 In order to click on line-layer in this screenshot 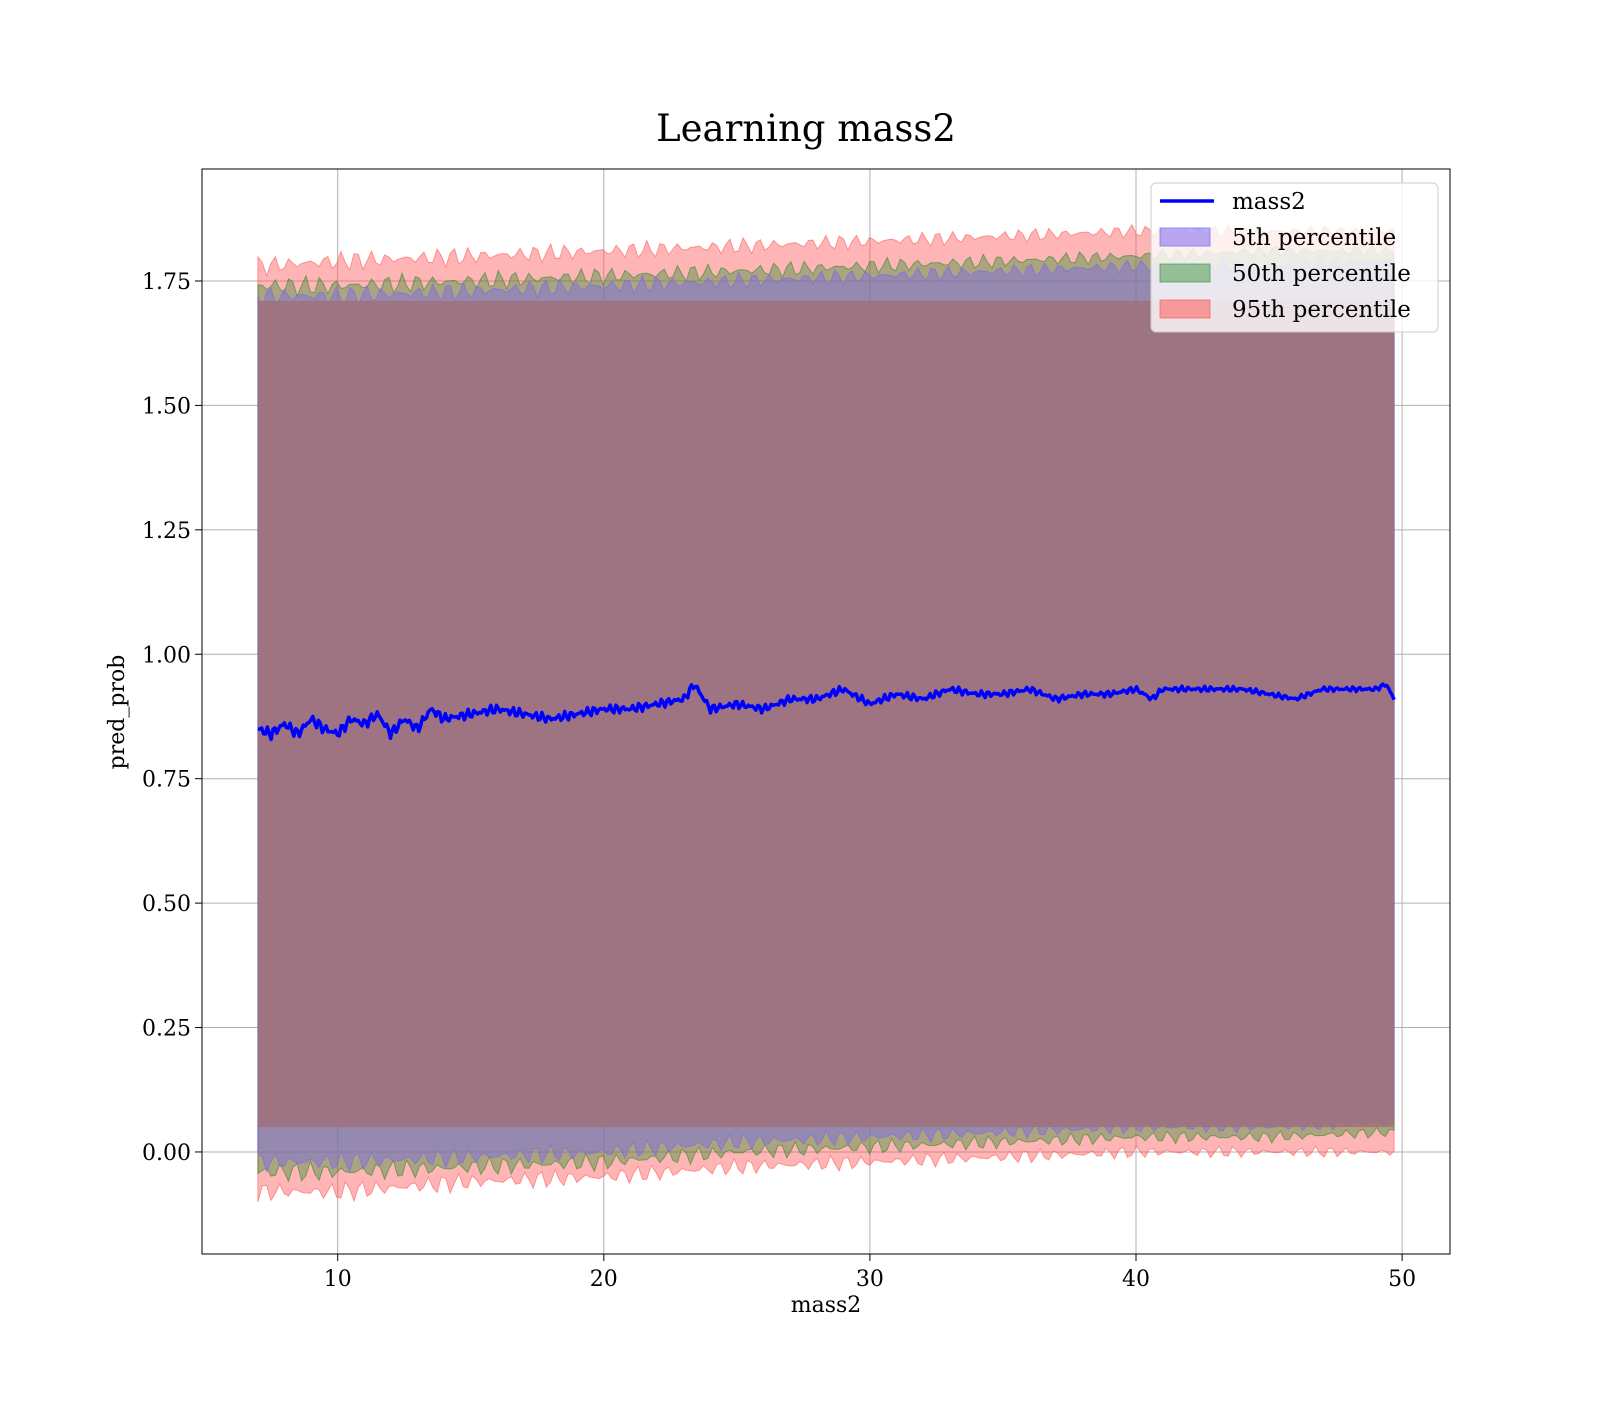, I will do `click(826, 712)`.